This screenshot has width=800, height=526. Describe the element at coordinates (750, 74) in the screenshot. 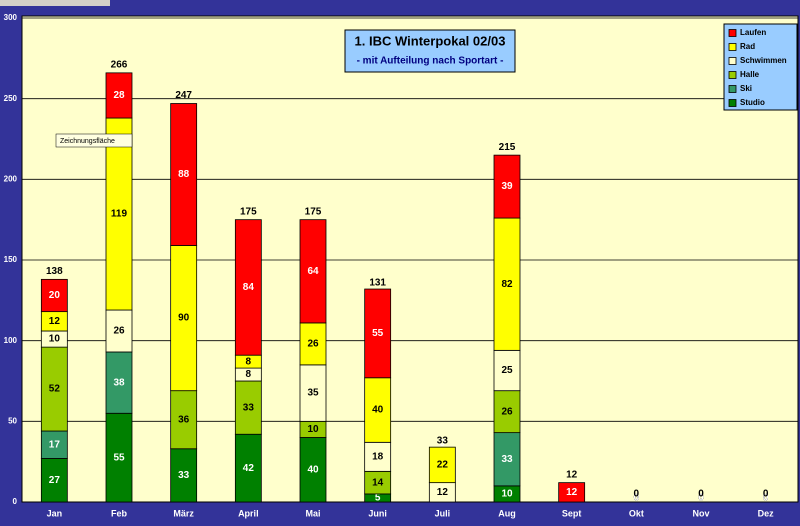

I see `legend-label: Halle` at that location.